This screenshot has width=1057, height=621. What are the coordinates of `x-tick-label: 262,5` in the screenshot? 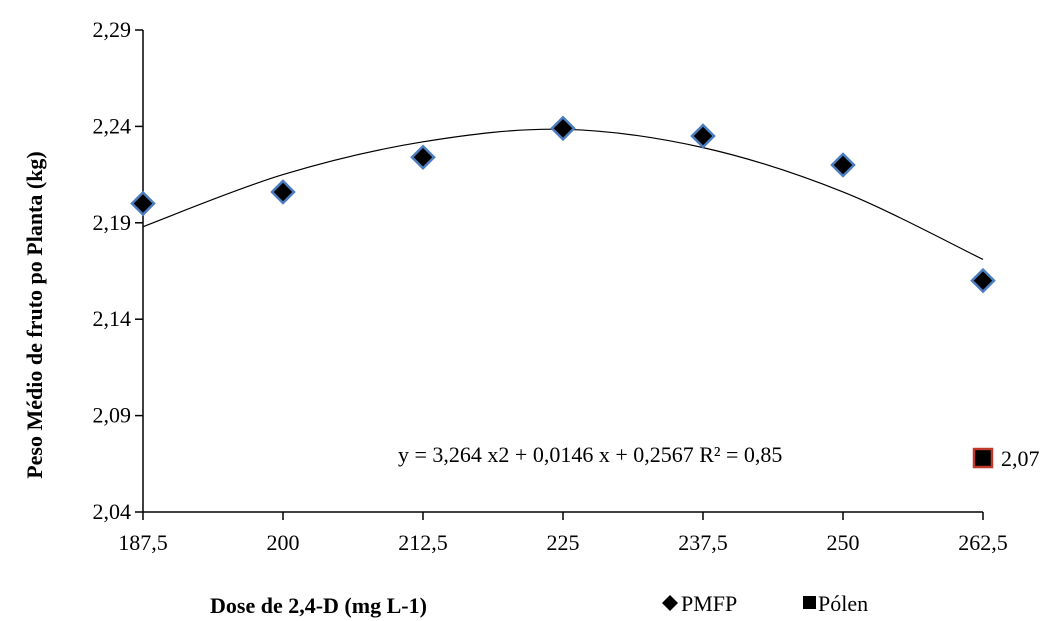 It's located at (983, 542).